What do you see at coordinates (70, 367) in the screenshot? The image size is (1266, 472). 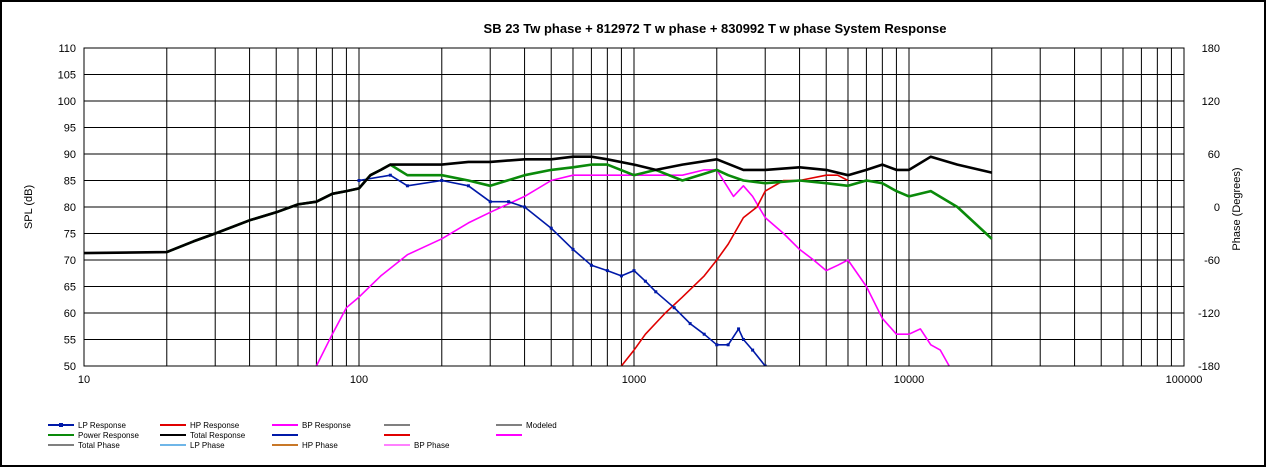 I see `y-tick-label: 50` at bounding box center [70, 367].